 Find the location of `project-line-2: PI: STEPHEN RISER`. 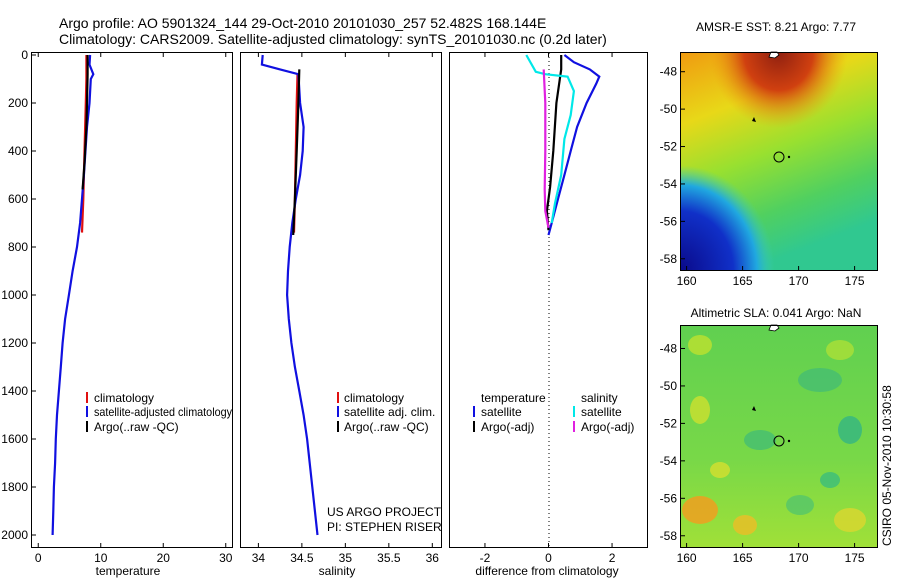

project-line-2: PI: STEPHEN RISER is located at coordinates (384, 527).